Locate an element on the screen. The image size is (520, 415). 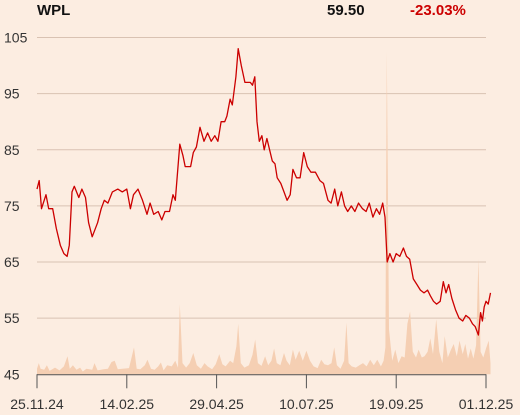
y-axis-ticks: 45 55 65 75 85 95 105 is located at coordinates (16, 206).